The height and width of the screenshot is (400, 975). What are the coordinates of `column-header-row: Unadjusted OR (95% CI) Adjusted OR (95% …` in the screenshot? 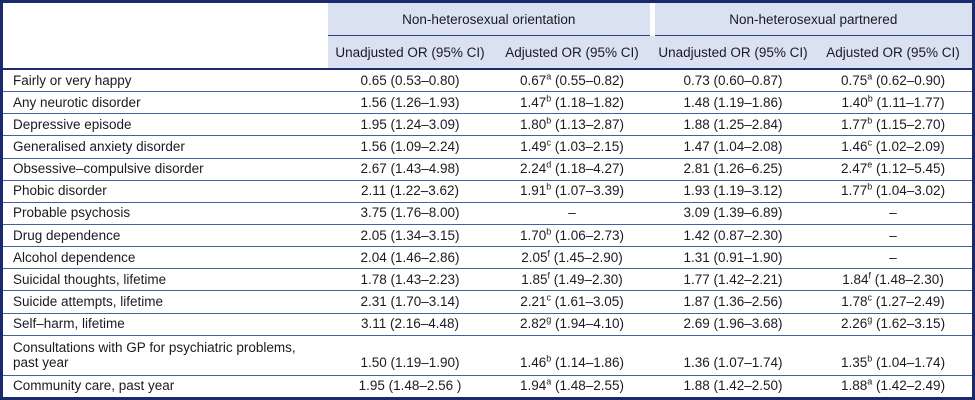 It's located at (487, 52).